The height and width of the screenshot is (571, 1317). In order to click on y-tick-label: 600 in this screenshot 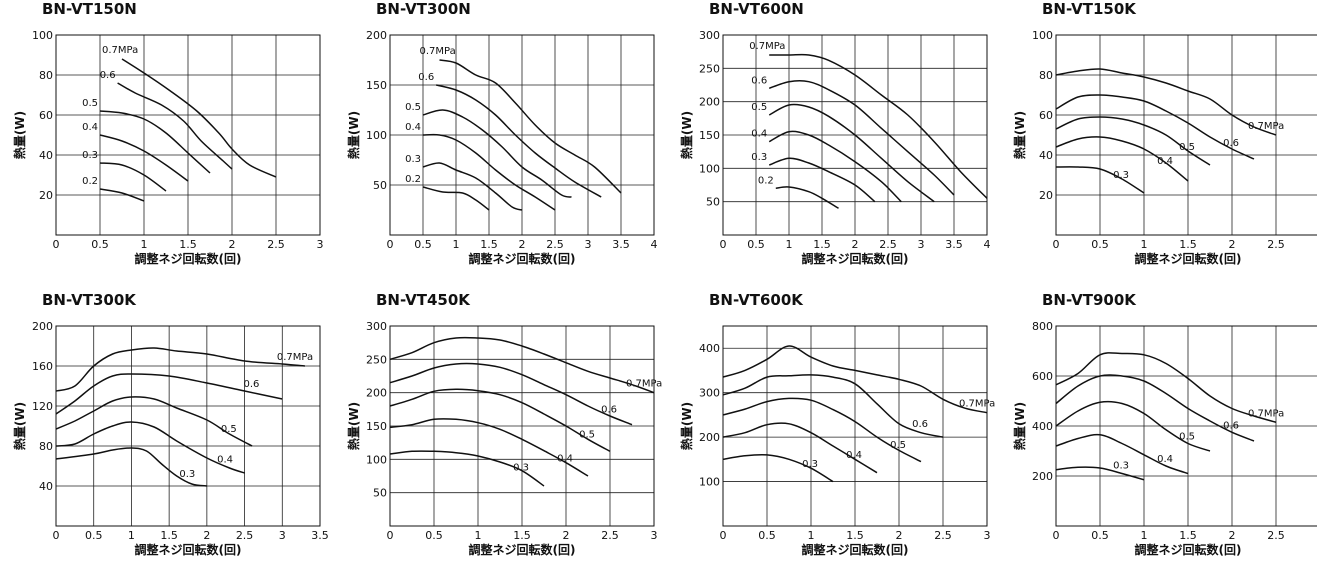, I will do `click(1042, 376)`.